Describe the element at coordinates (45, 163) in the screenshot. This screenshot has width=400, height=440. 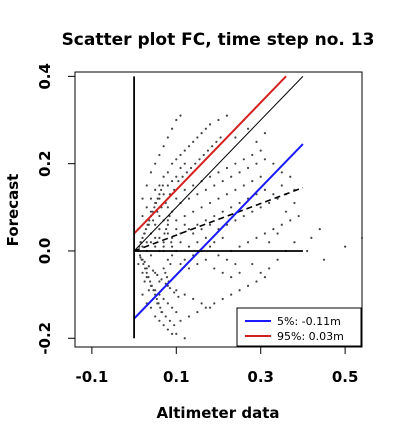
I see `y-tick-label: 0.2` at that location.